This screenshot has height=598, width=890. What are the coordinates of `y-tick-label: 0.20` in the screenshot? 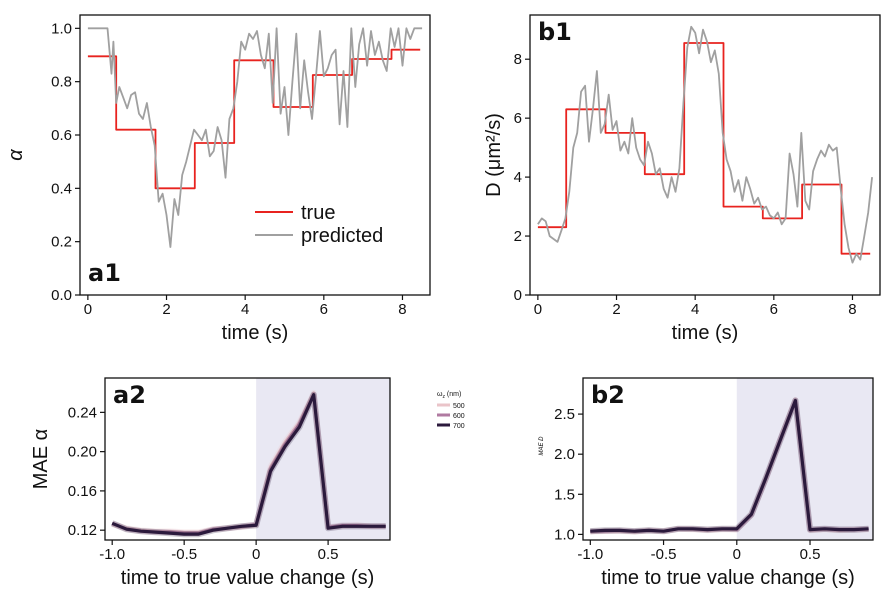 It's located at (82, 452).